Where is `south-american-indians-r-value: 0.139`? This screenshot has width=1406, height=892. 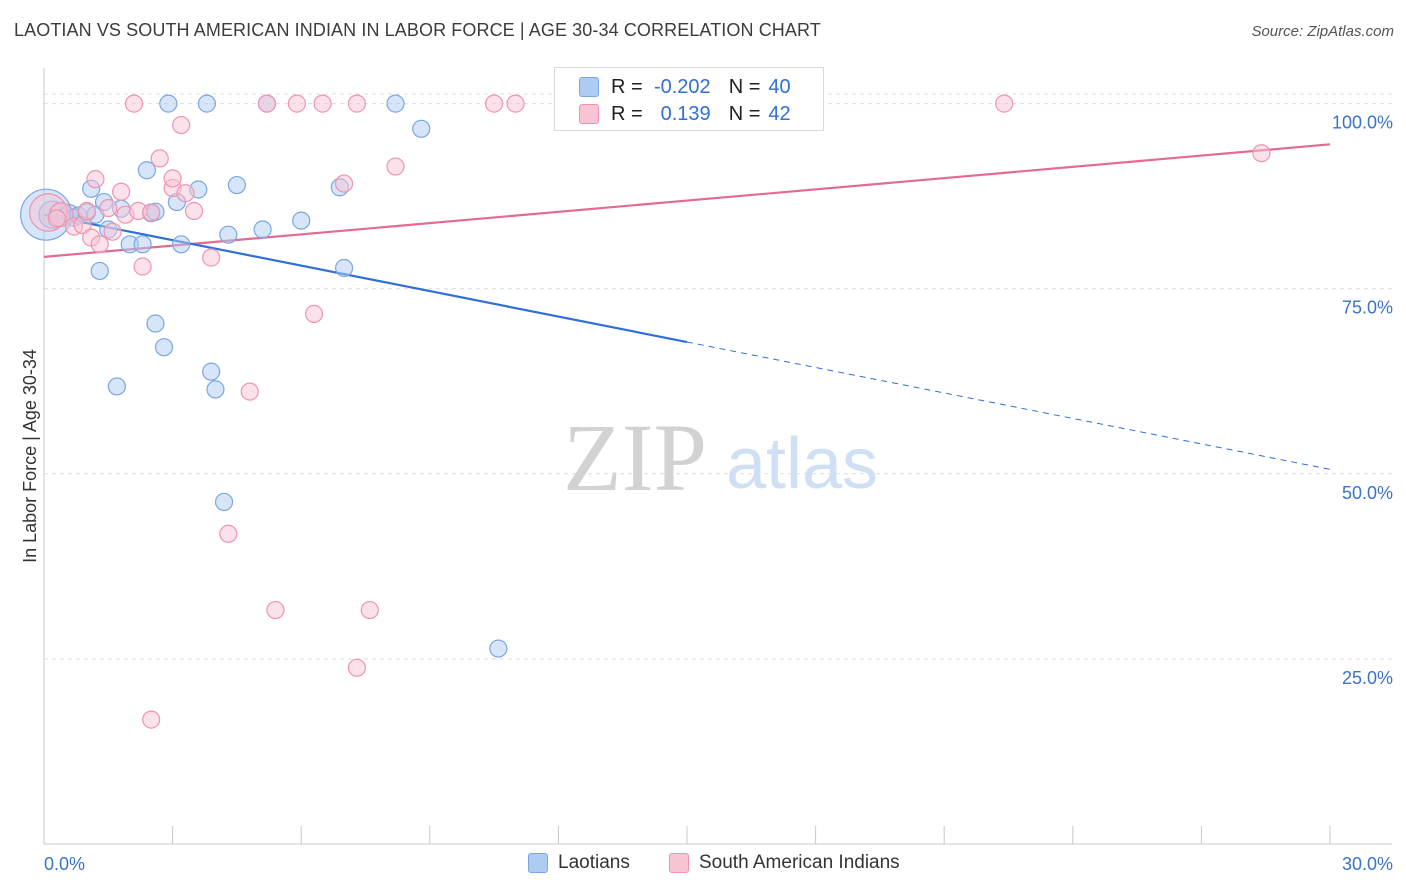
south-american-indians-r-value: 0.139 is located at coordinates (685, 113).